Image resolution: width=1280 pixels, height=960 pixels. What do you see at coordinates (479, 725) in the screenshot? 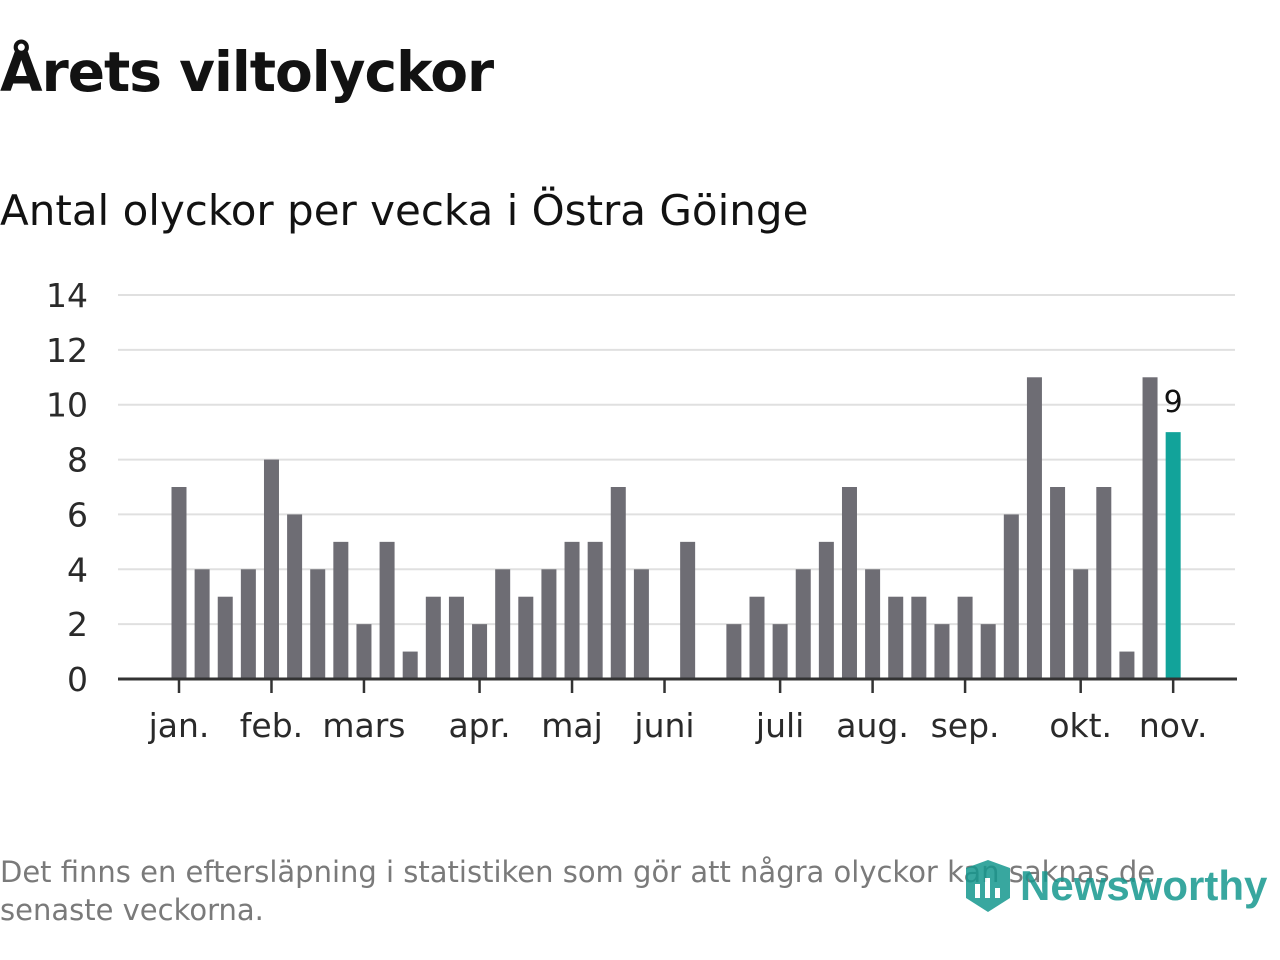
I see `x-tick-label: apr.` at bounding box center [479, 725].